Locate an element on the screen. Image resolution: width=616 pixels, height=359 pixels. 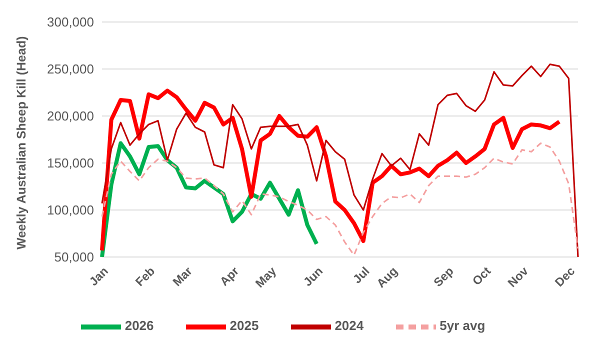
x-tick-label: Dec is located at coordinates (565, 277).